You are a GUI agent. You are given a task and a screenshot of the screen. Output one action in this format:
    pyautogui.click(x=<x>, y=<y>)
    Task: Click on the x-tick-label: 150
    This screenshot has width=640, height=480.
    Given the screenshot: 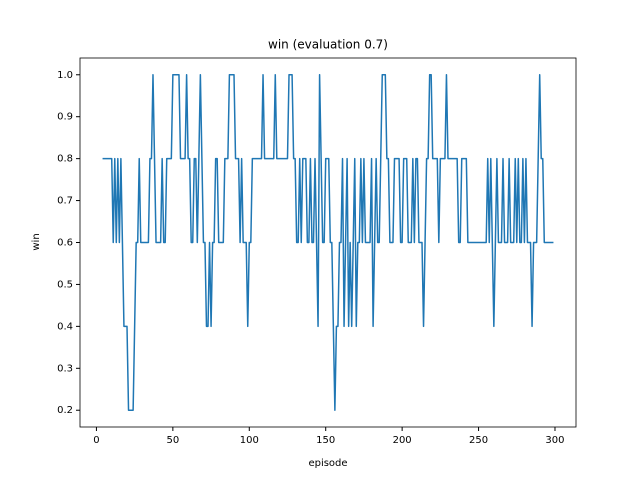 What is the action you would take?
    pyautogui.click(x=325, y=440)
    